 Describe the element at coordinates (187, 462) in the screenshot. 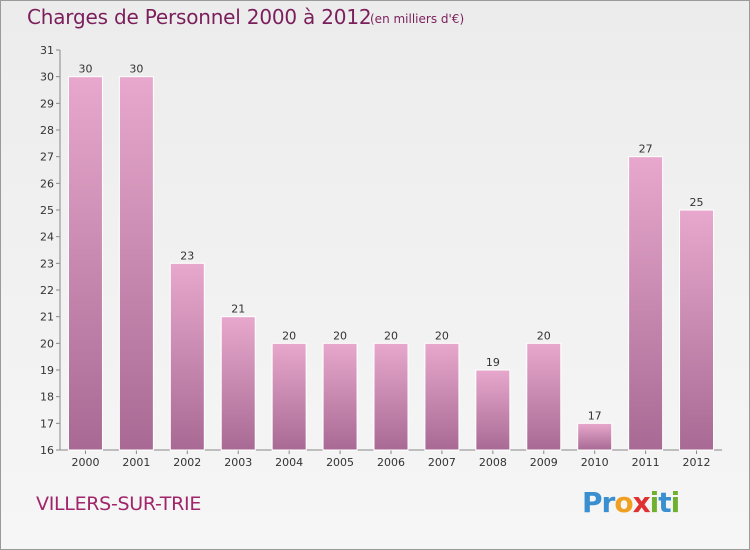

I see `x-tick-label-2002: 2002` at that location.